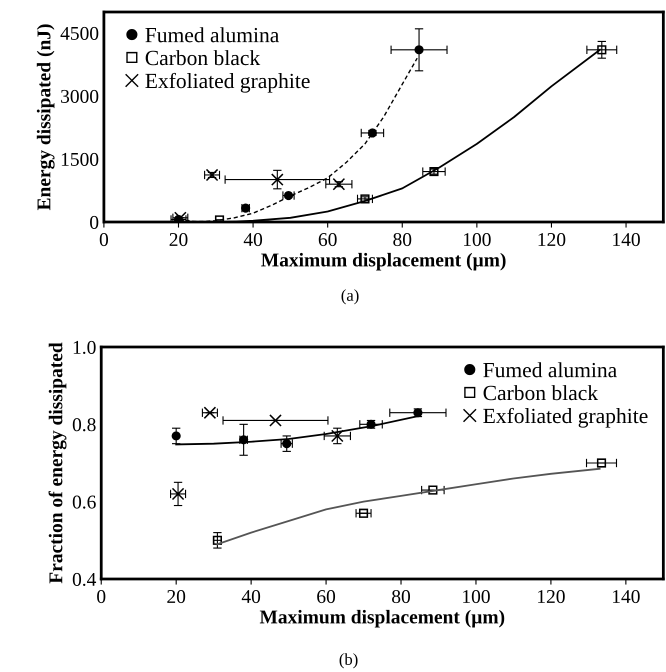 This screenshot has width=666, height=672. I want to click on y-tick-label: 1500, so click(80, 159).